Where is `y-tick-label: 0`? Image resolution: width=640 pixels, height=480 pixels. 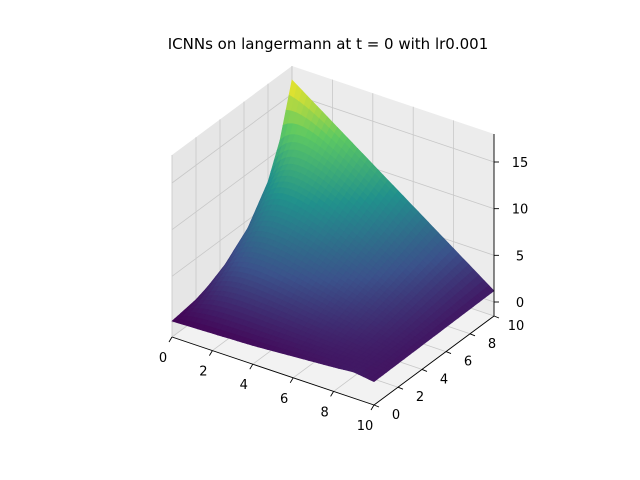
y-tick-label: 0 is located at coordinates (396, 415).